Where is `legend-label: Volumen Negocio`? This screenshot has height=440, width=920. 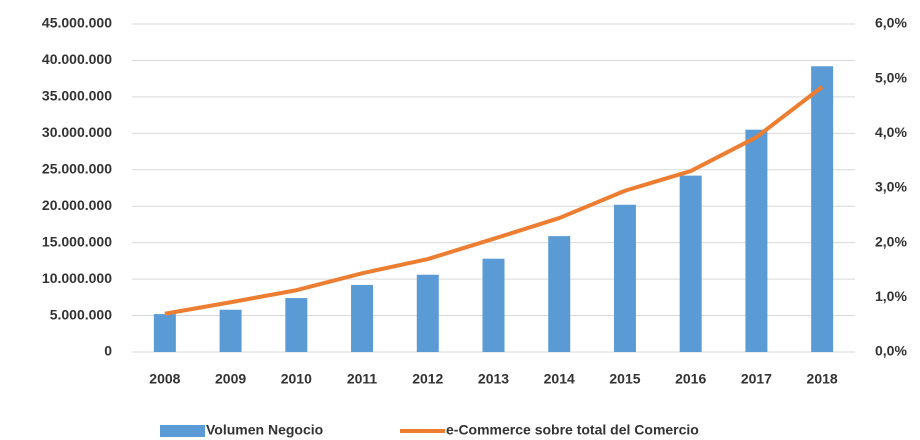 legend-label: Volumen Negocio is located at coordinates (264, 430).